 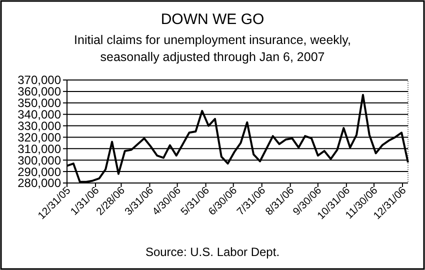 I want to click on chart-subtitle: Initial claims for unemployment insurance, weekly, seasonally adjusted through Jan 6, 2007, so click(x=212, y=48).